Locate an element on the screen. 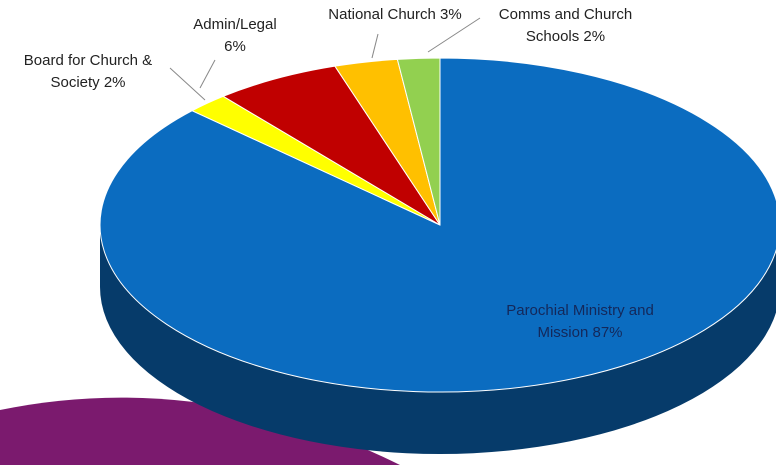  slice-label: Parochial Ministry and Mission 87% is located at coordinates (580, 322).